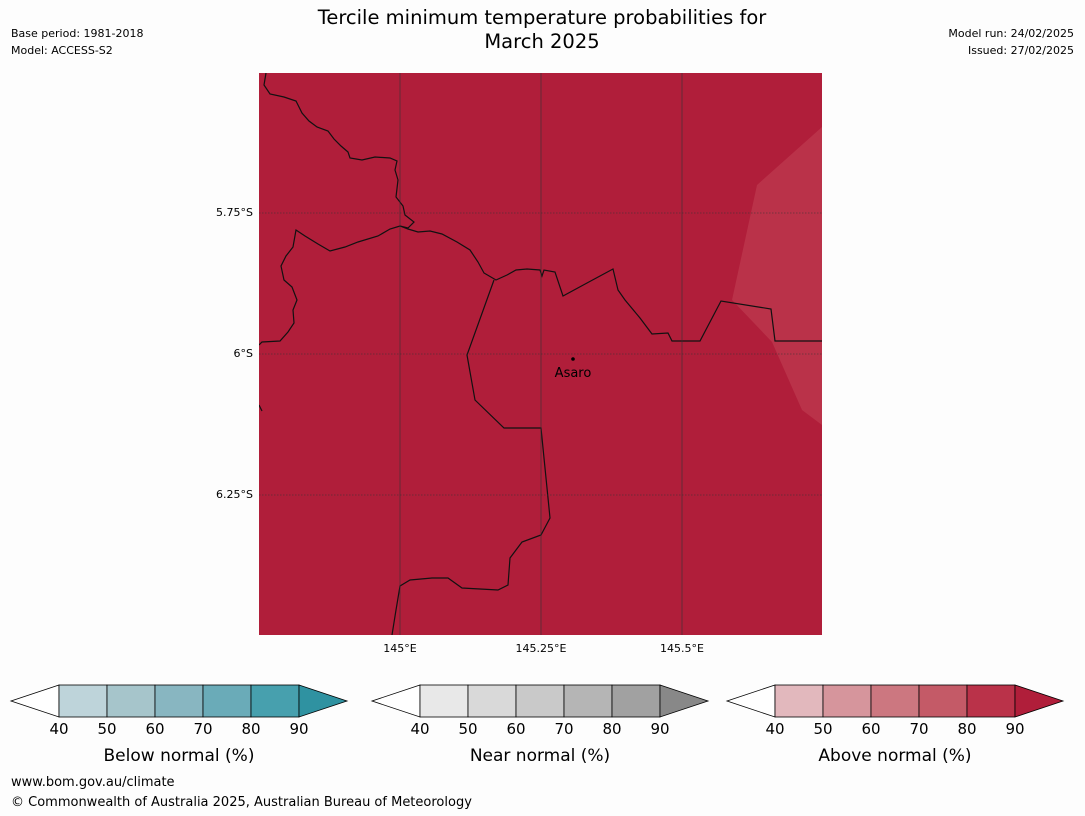  Describe the element at coordinates (179, 756) in the screenshot. I see `below-normal-title: Below normal (%)` at that location.